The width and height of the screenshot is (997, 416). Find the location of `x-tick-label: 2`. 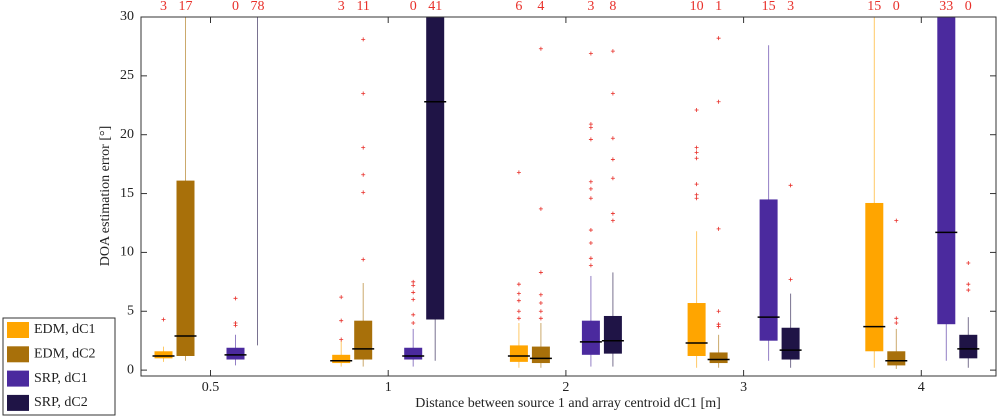

x-tick-label: 2 is located at coordinates (565, 387).